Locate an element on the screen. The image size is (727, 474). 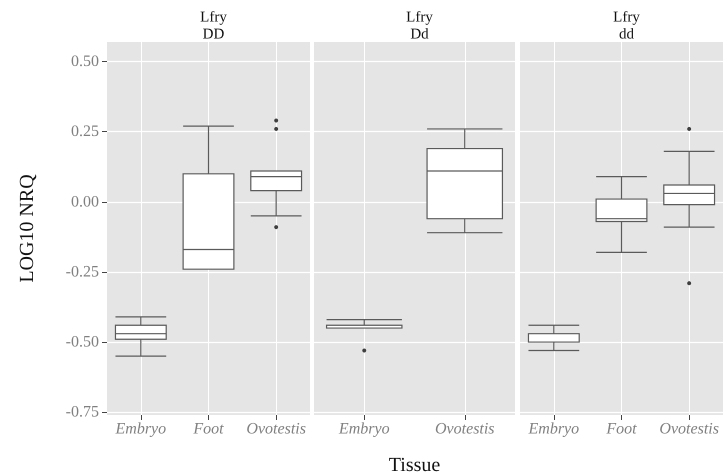
y-tick-label: -0.25 is located at coordinates (82, 271).